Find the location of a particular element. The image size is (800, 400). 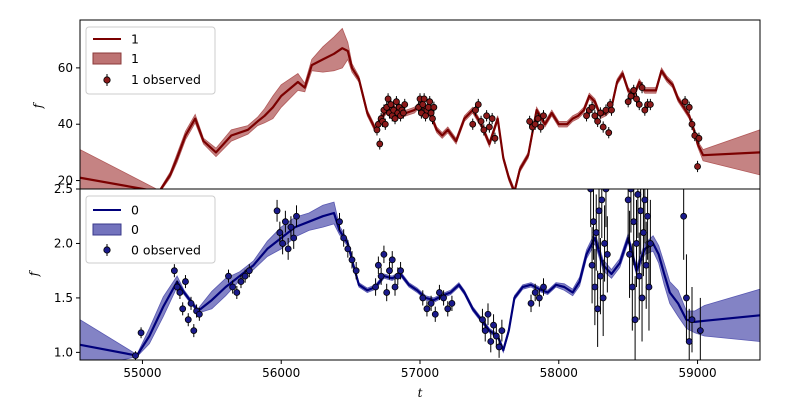

bottom-legend-line-label: 0 is located at coordinates (135, 210).